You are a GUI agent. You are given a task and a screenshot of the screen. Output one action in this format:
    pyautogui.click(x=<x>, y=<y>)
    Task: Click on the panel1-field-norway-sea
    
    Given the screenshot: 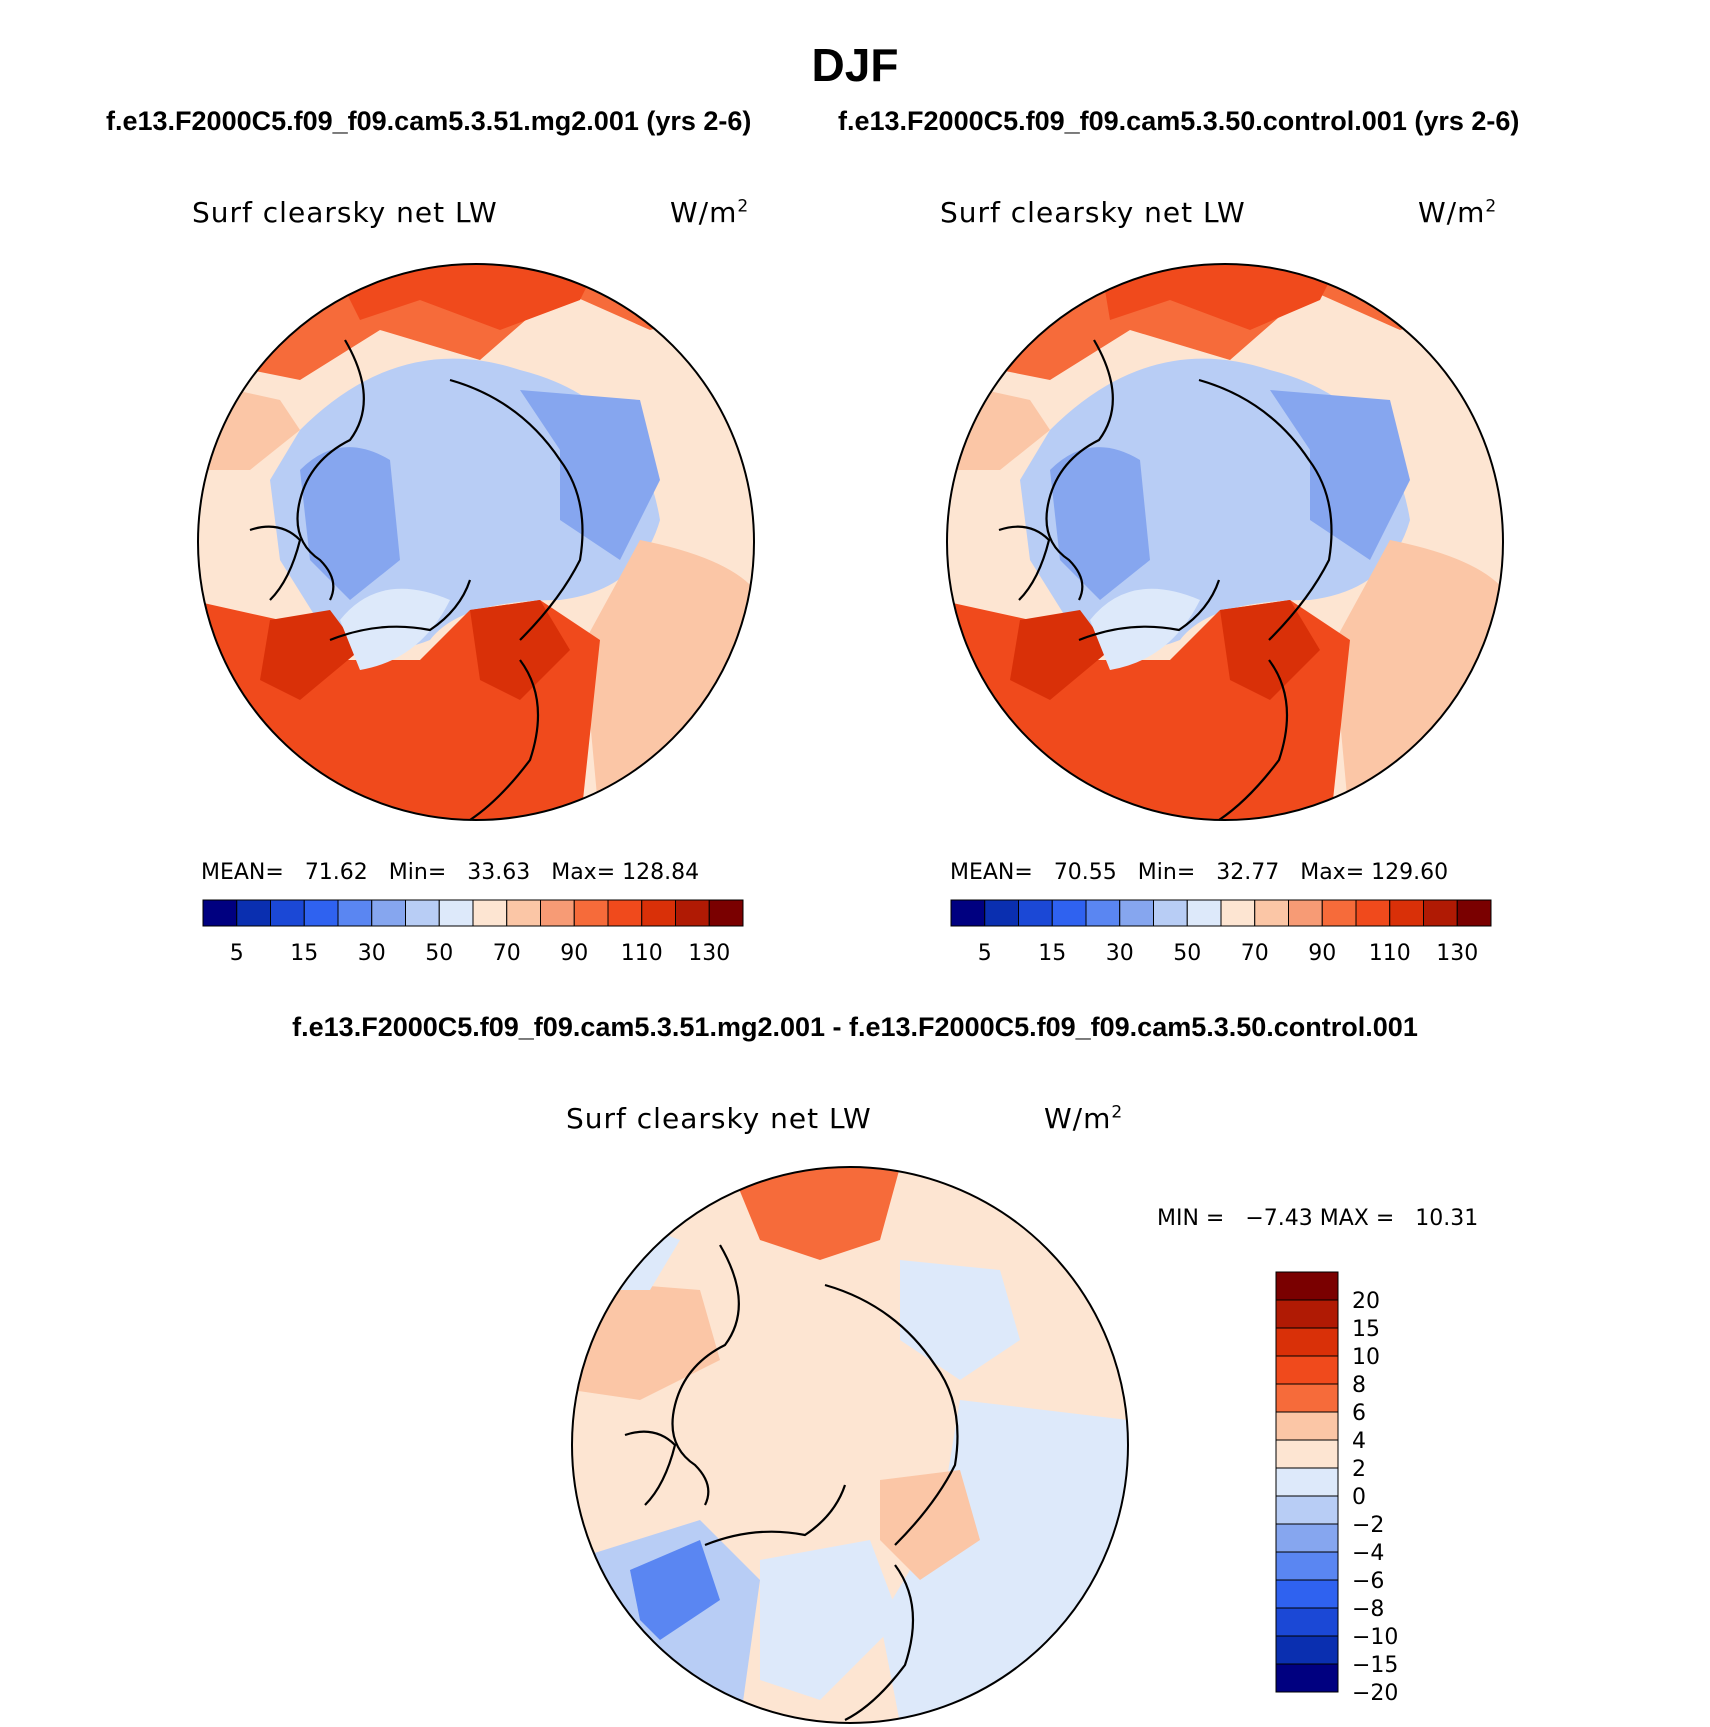 What is the action you would take?
    pyautogui.click(x=520, y=650)
    